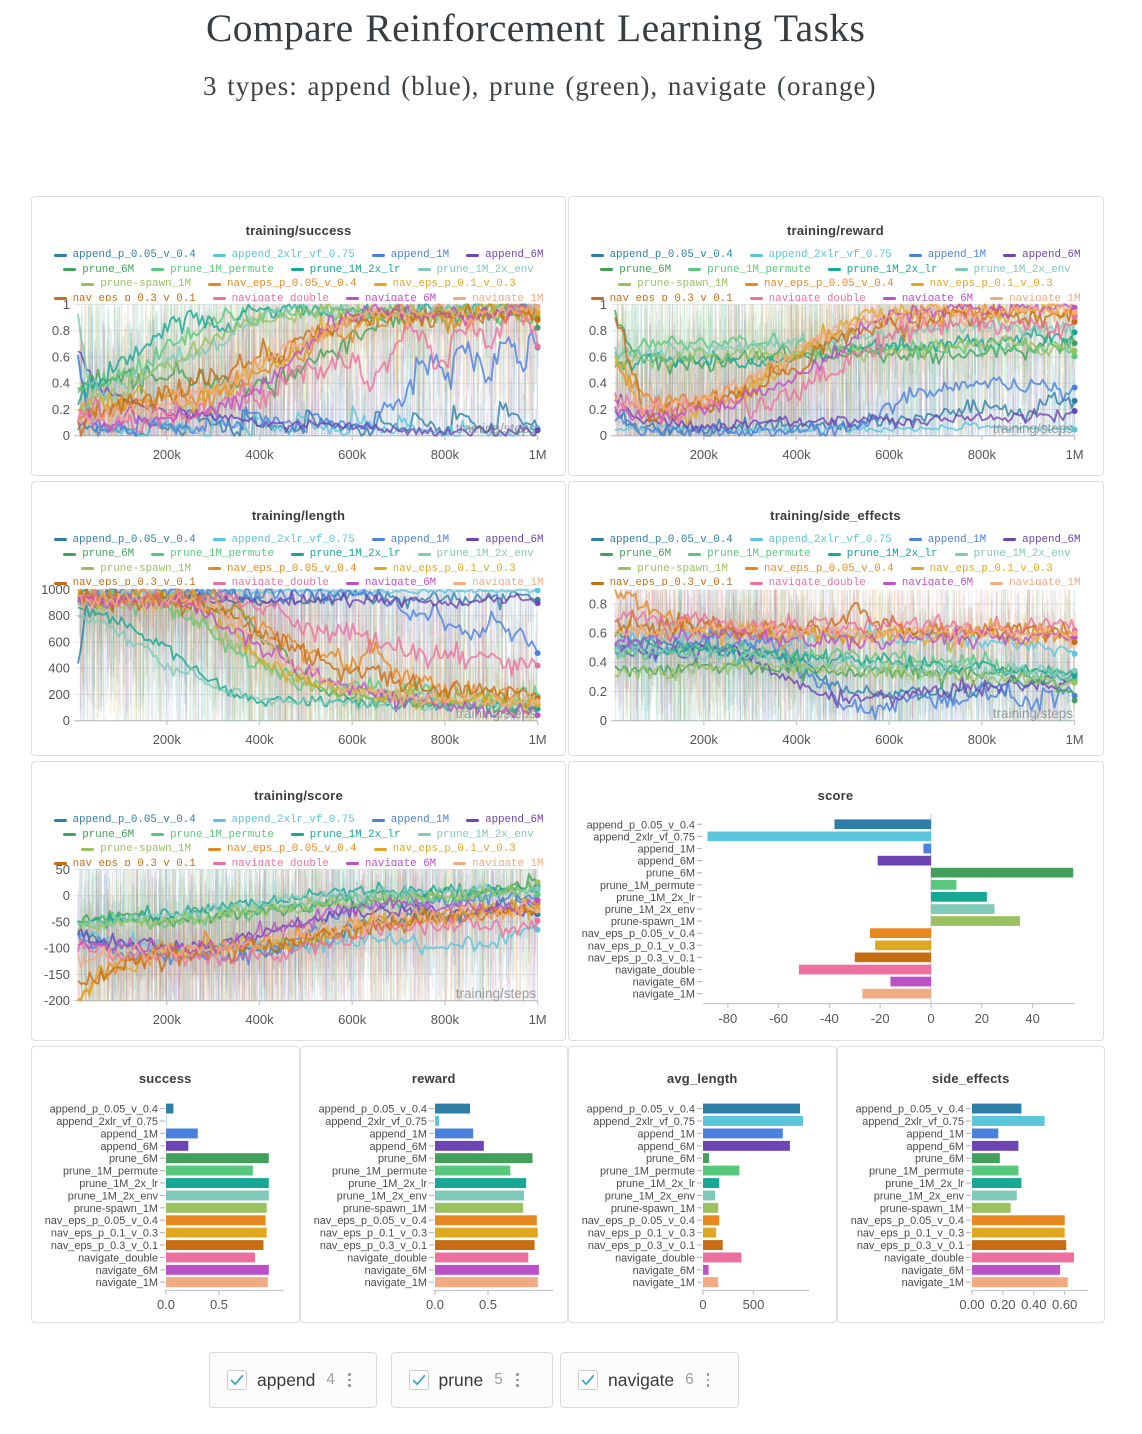  I want to click on svg-text: 200, so click(59, 693).